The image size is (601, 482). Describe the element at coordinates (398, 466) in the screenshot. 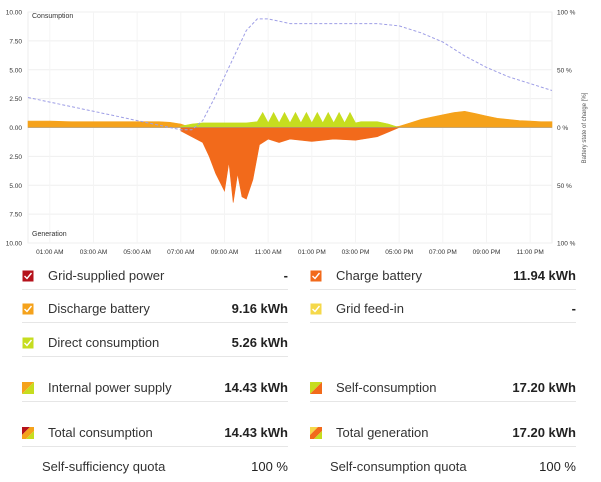

I see `legend-label: Self-consumption quota` at that location.